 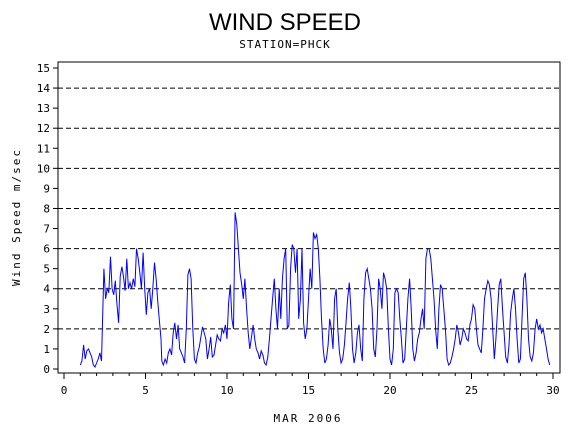 I want to click on y-tick-label-7: 7, so click(x=46, y=229).